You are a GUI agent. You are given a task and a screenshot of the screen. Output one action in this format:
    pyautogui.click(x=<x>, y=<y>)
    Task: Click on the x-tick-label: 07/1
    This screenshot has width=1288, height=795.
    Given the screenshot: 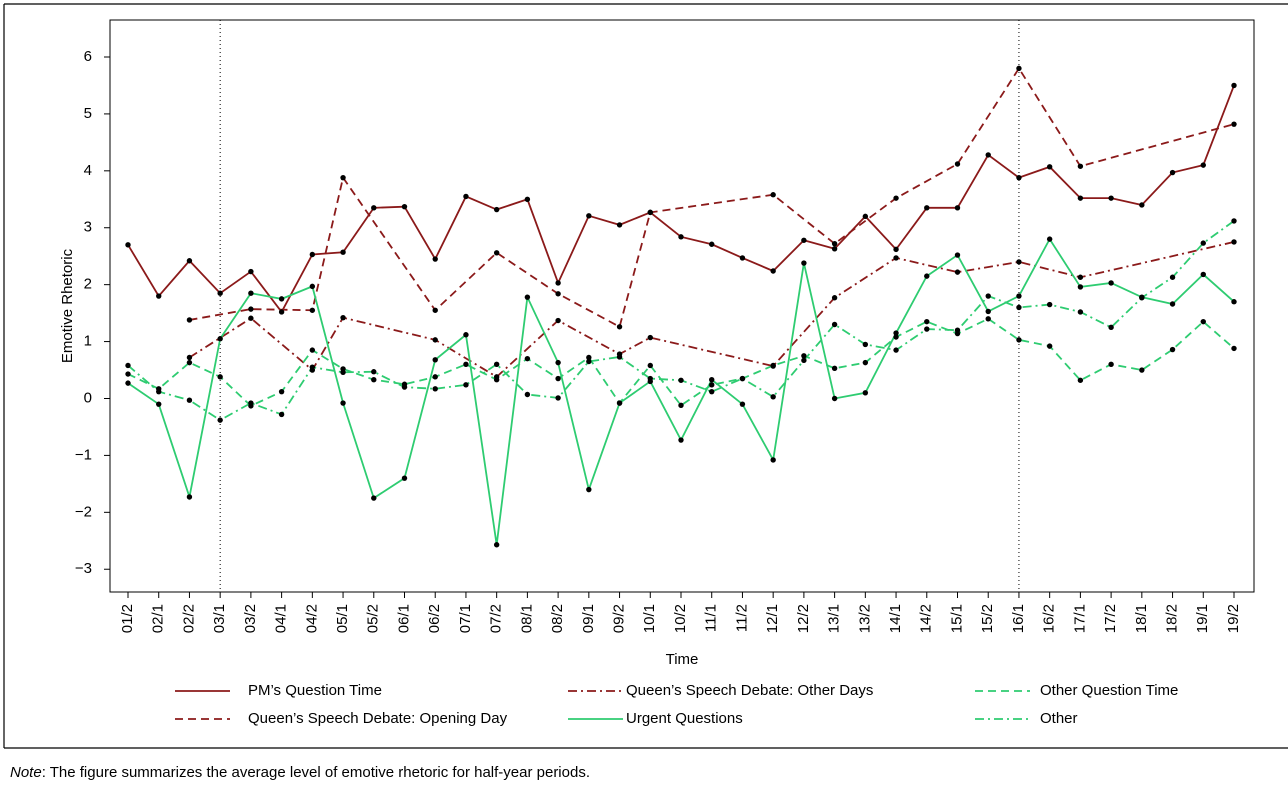 What is the action you would take?
    pyautogui.click(x=465, y=618)
    